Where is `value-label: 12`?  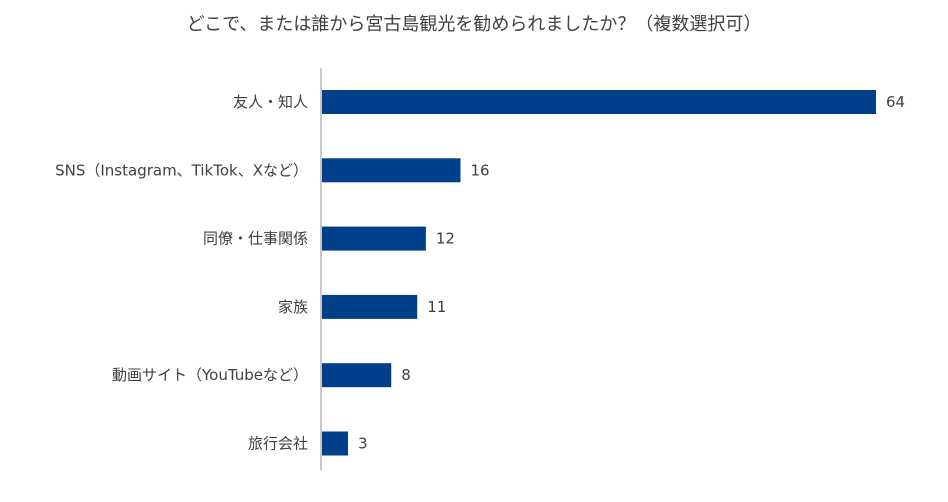
value-label: 12 is located at coordinates (445, 239).